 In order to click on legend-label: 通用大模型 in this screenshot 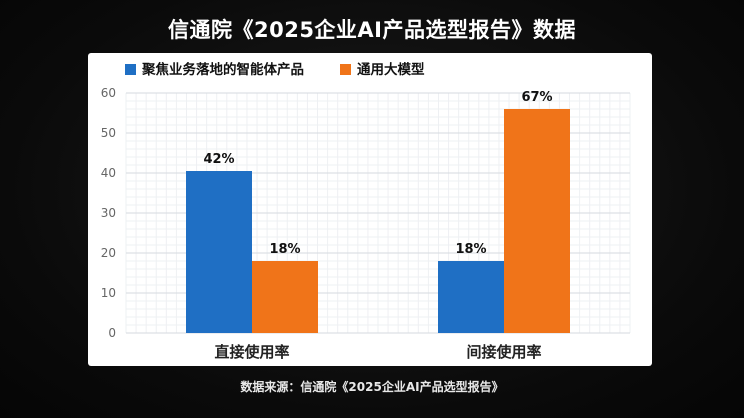, I will do `click(391, 69)`.